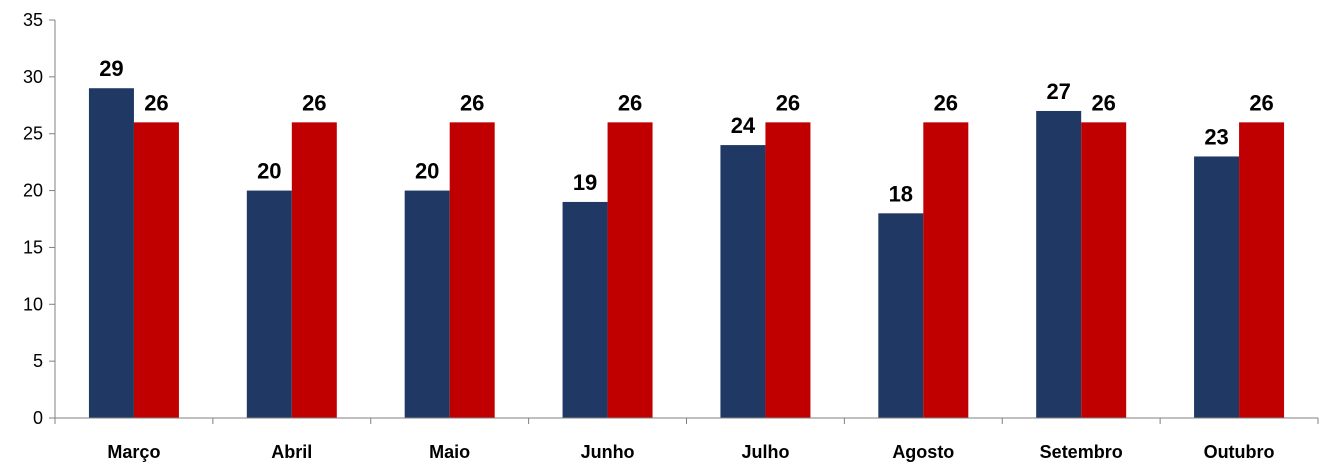 Image resolution: width=1323 pixels, height=464 pixels. What do you see at coordinates (133, 452) in the screenshot?
I see `x-category-label: Março` at bounding box center [133, 452].